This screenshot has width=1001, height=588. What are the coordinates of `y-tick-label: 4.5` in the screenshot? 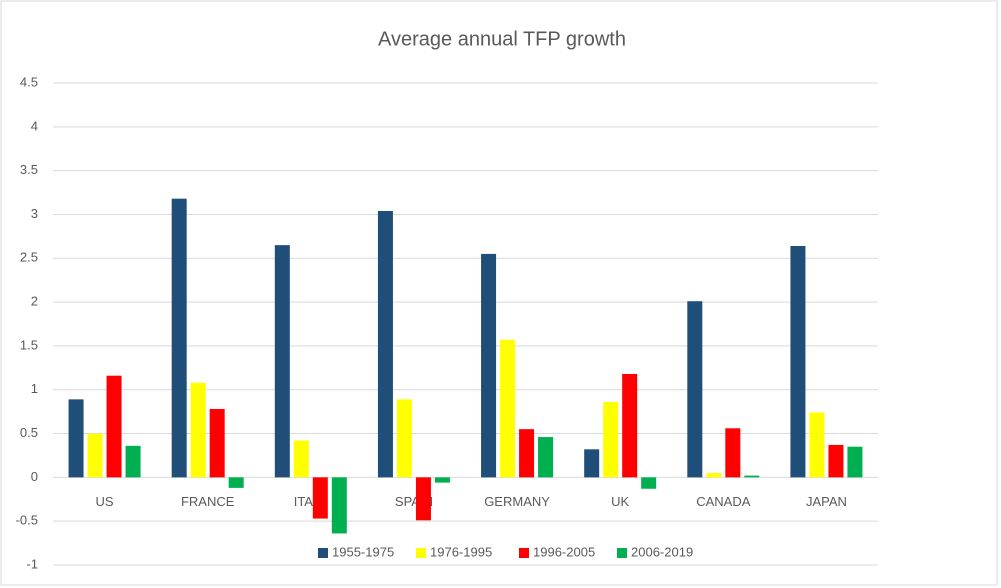 It's located at (29, 81).